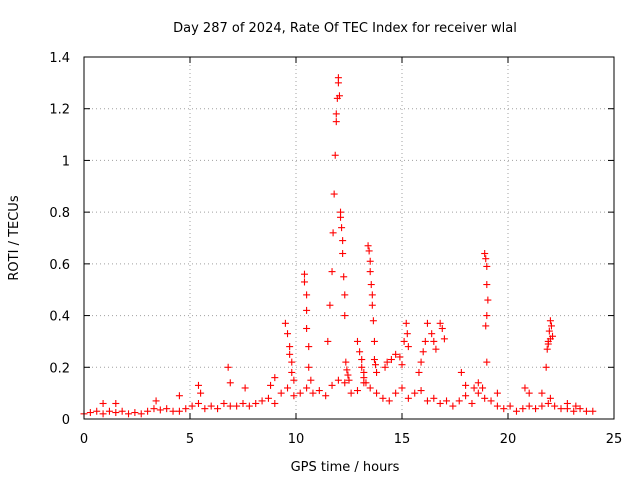 The width and height of the screenshot is (640, 480). I want to click on y-tick-label: 0.4, so click(59, 317).